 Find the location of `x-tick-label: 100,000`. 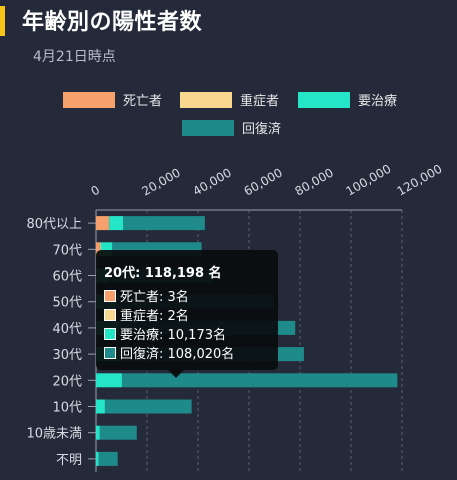

x-tick-label: 100,000 is located at coordinates (369, 180).